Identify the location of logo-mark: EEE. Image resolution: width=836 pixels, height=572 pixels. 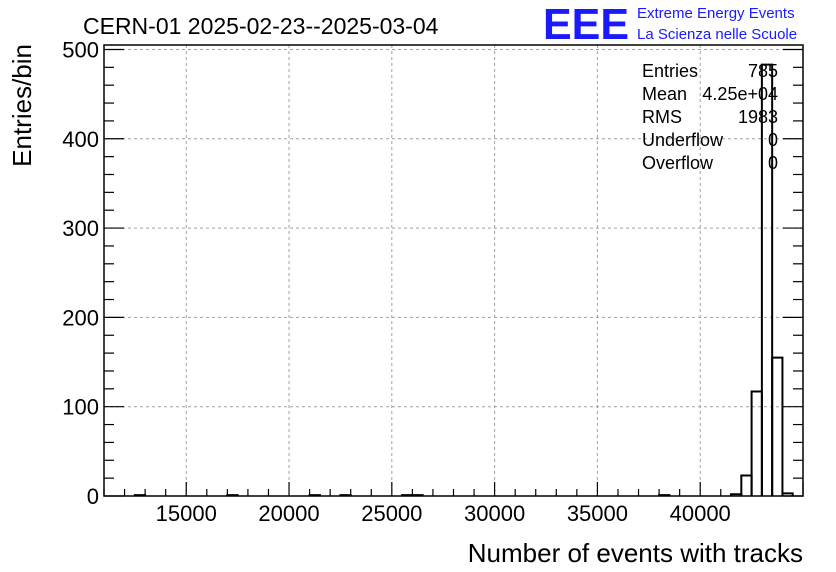
(586, 24).